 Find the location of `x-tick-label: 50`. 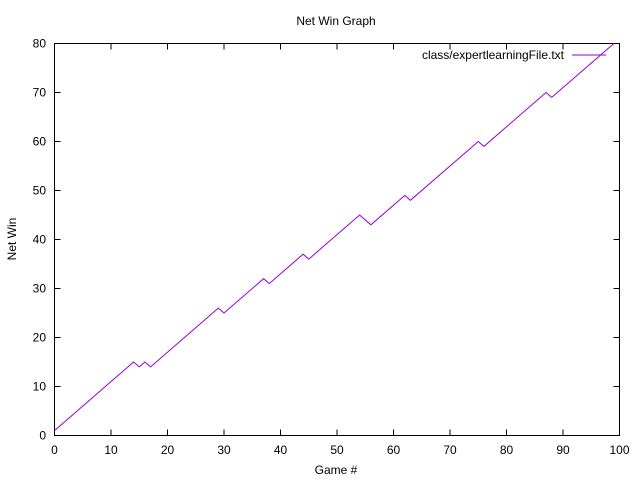

x-tick-label: 50 is located at coordinates (337, 450).